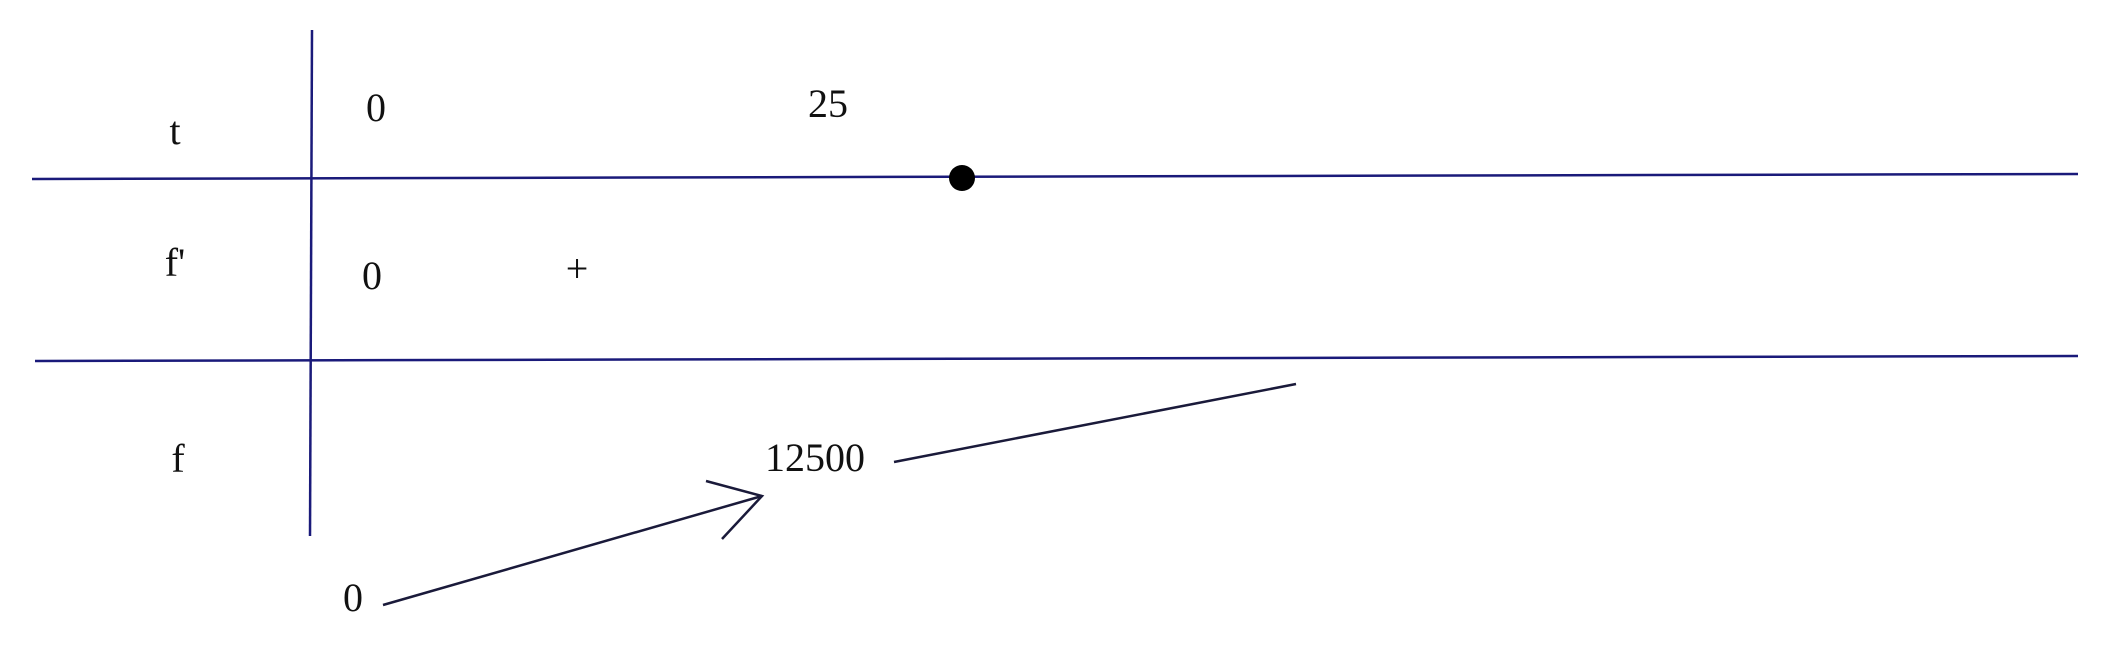 The height and width of the screenshot is (666, 2112). What do you see at coordinates (735, 509) in the screenshot?
I see `arrow-head` at bounding box center [735, 509].